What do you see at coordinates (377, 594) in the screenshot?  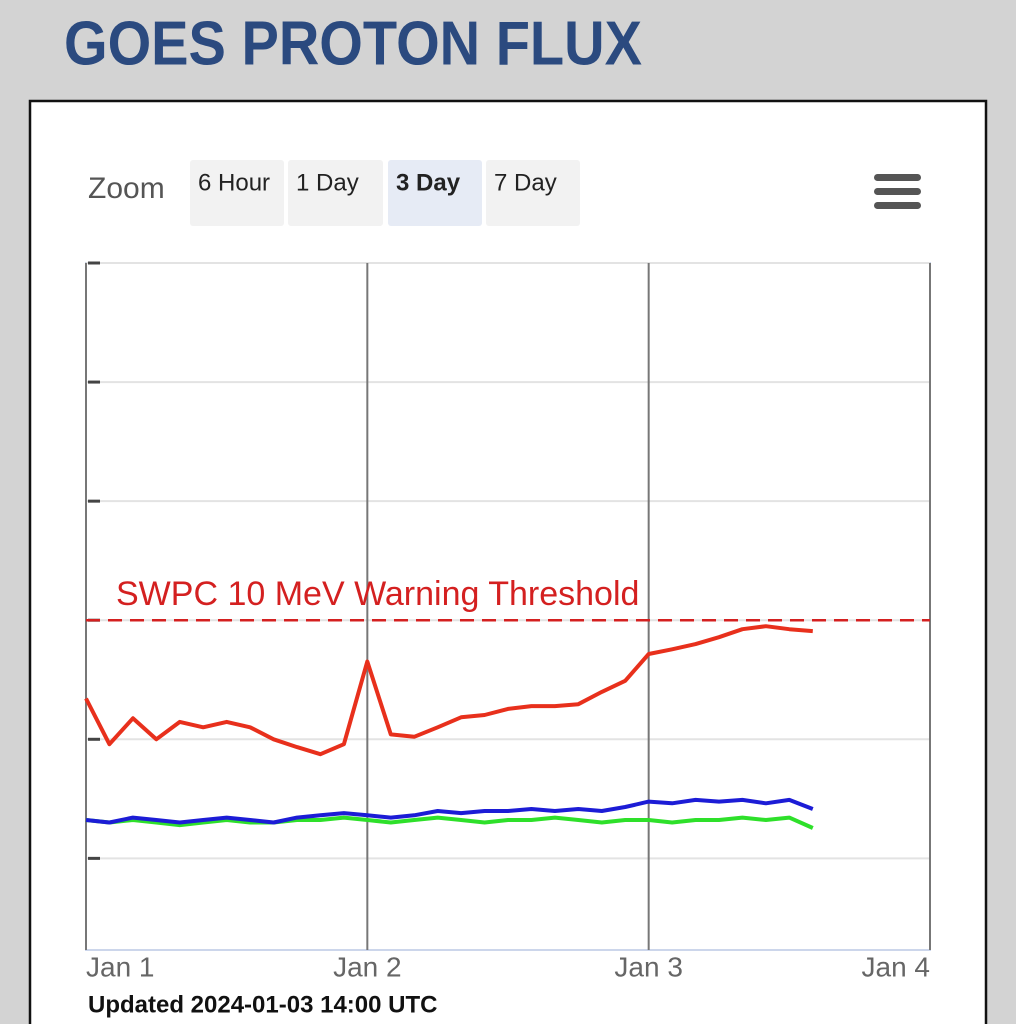 I see `threshold-label: SWPC 10 MeV Warning Threshold` at bounding box center [377, 594].